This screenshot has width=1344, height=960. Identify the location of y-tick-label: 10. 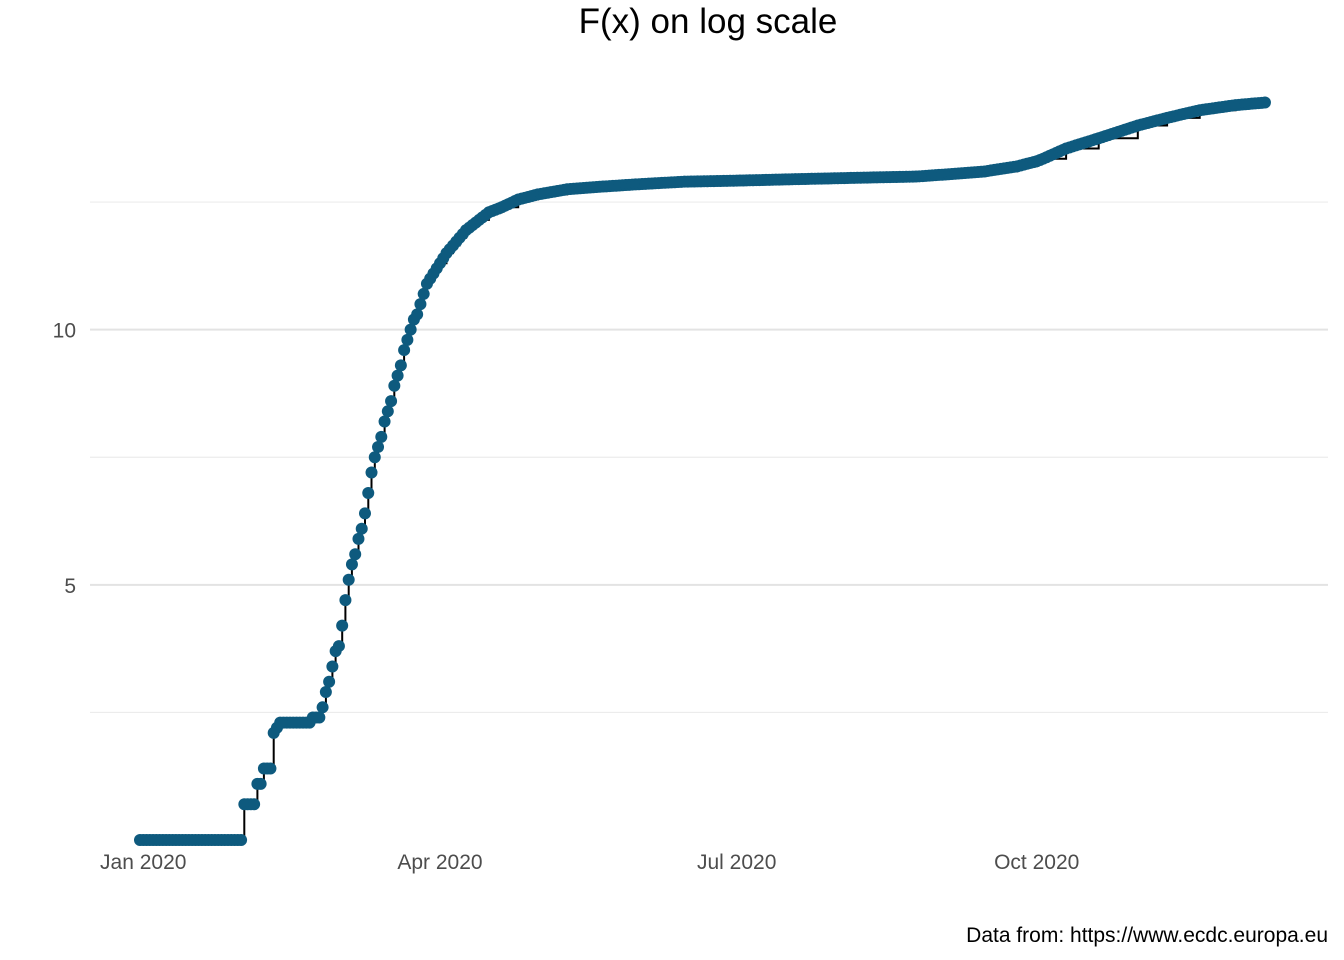
(64, 331).